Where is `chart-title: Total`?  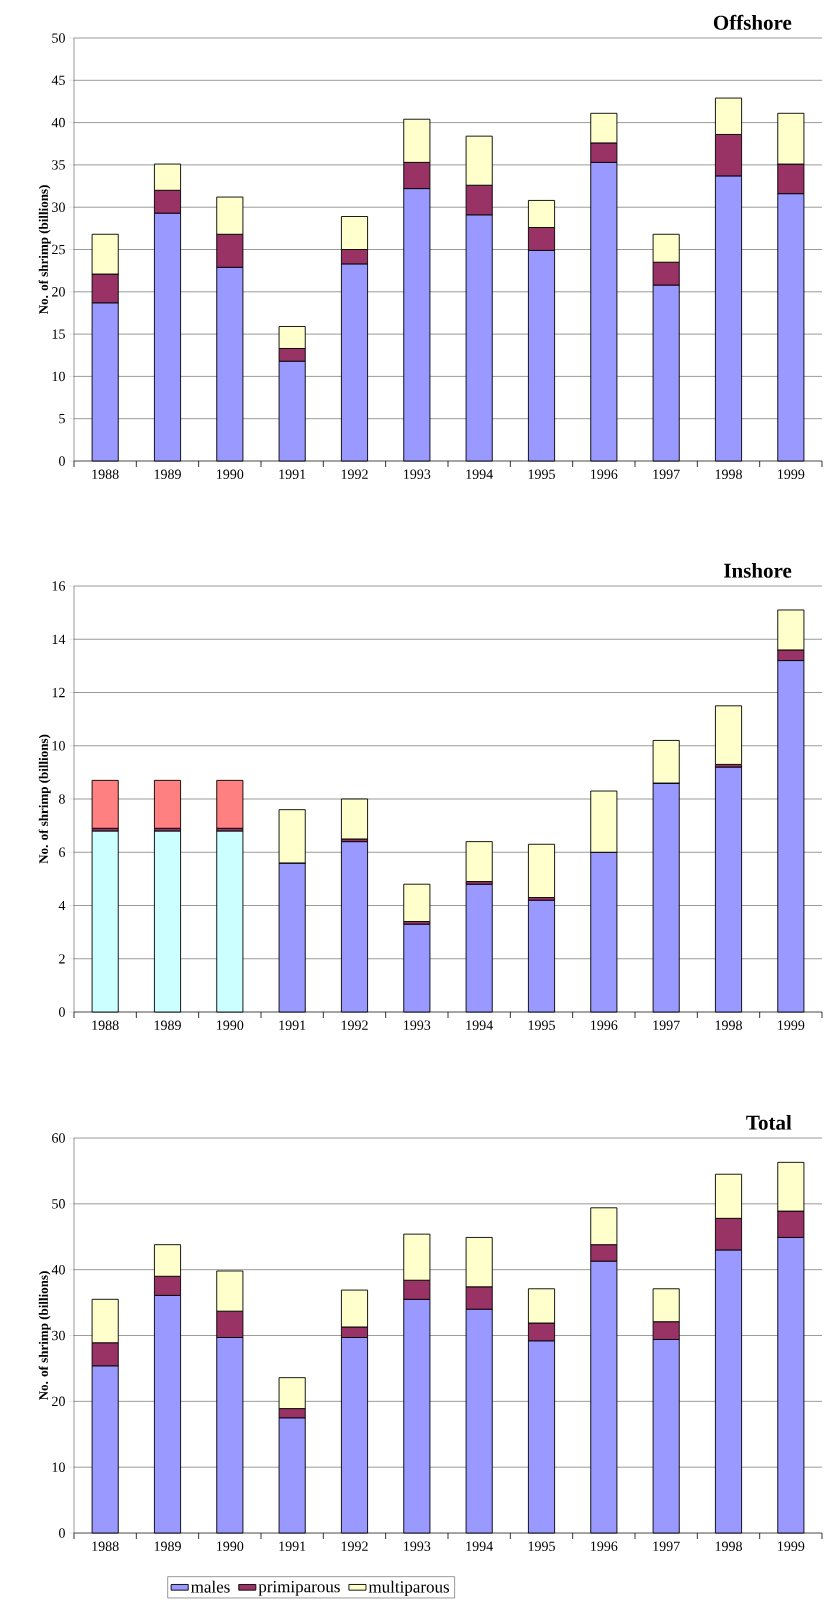
chart-title: Total is located at coordinates (769, 1122).